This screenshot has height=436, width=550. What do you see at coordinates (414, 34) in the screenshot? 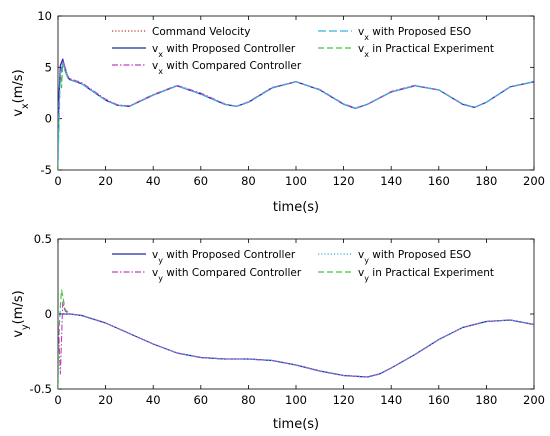
I see `legend-entry: vx with Proposed ESO` at bounding box center [414, 34].